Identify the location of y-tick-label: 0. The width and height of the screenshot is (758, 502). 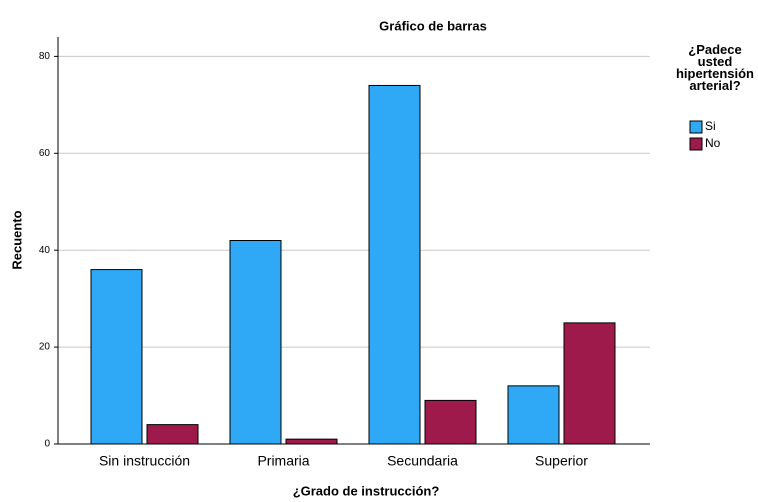
(47, 444).